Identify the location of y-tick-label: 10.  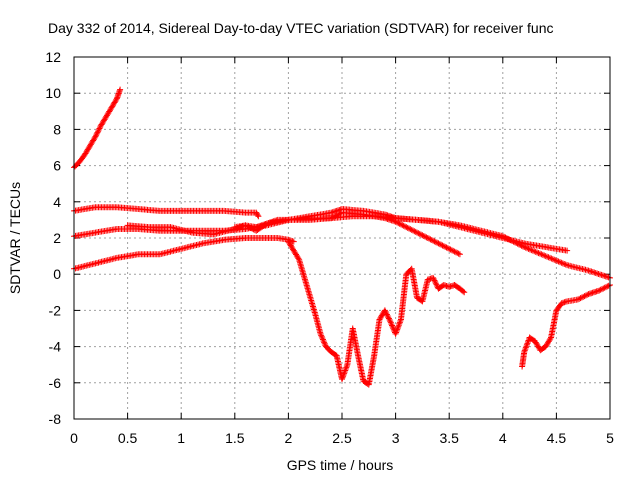
(53, 93).